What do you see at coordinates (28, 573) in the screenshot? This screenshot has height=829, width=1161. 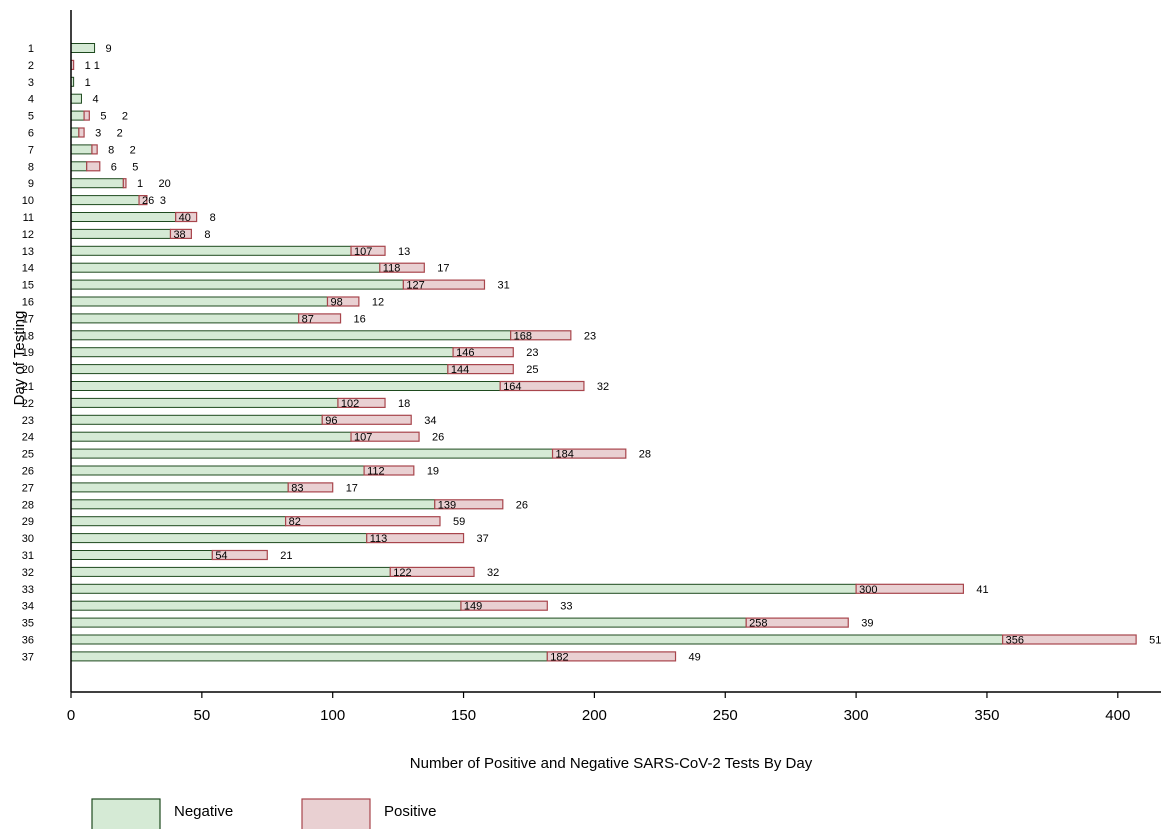 I see `y-tick-label: 32` at bounding box center [28, 573].